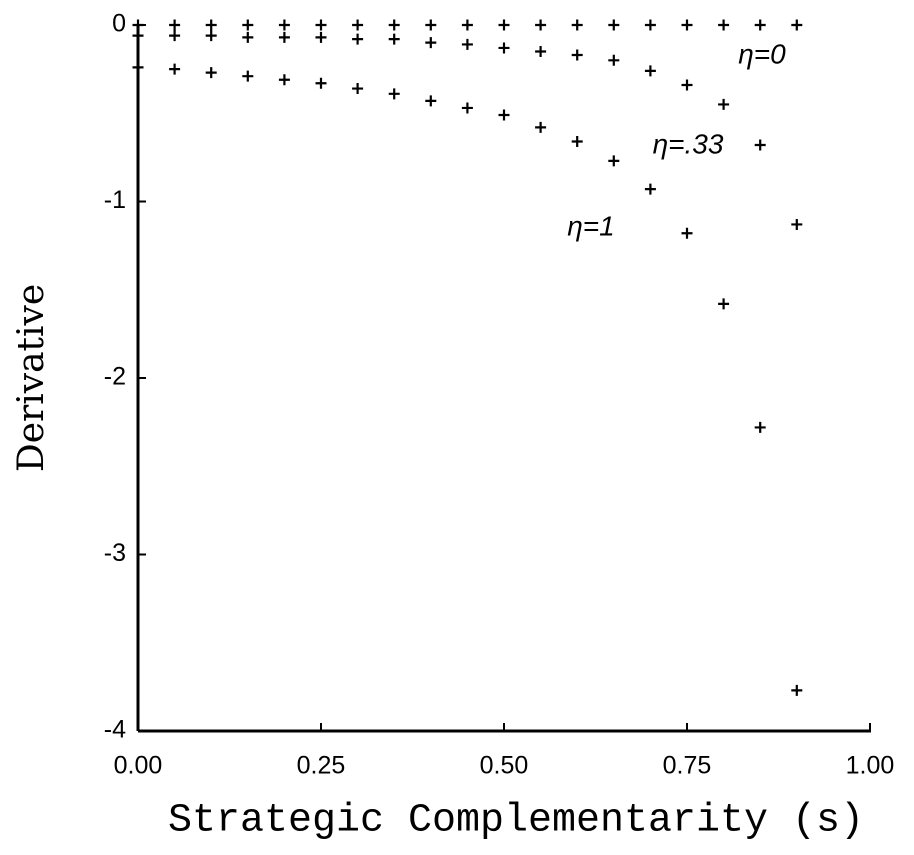  Describe the element at coordinates (115, 200) in the screenshot. I see `y-tick-label: -1` at that location.